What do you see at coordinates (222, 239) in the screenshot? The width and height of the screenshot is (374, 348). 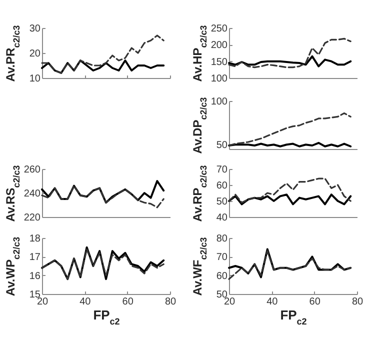 I see `y-tick-label: 80` at bounding box center [222, 239].